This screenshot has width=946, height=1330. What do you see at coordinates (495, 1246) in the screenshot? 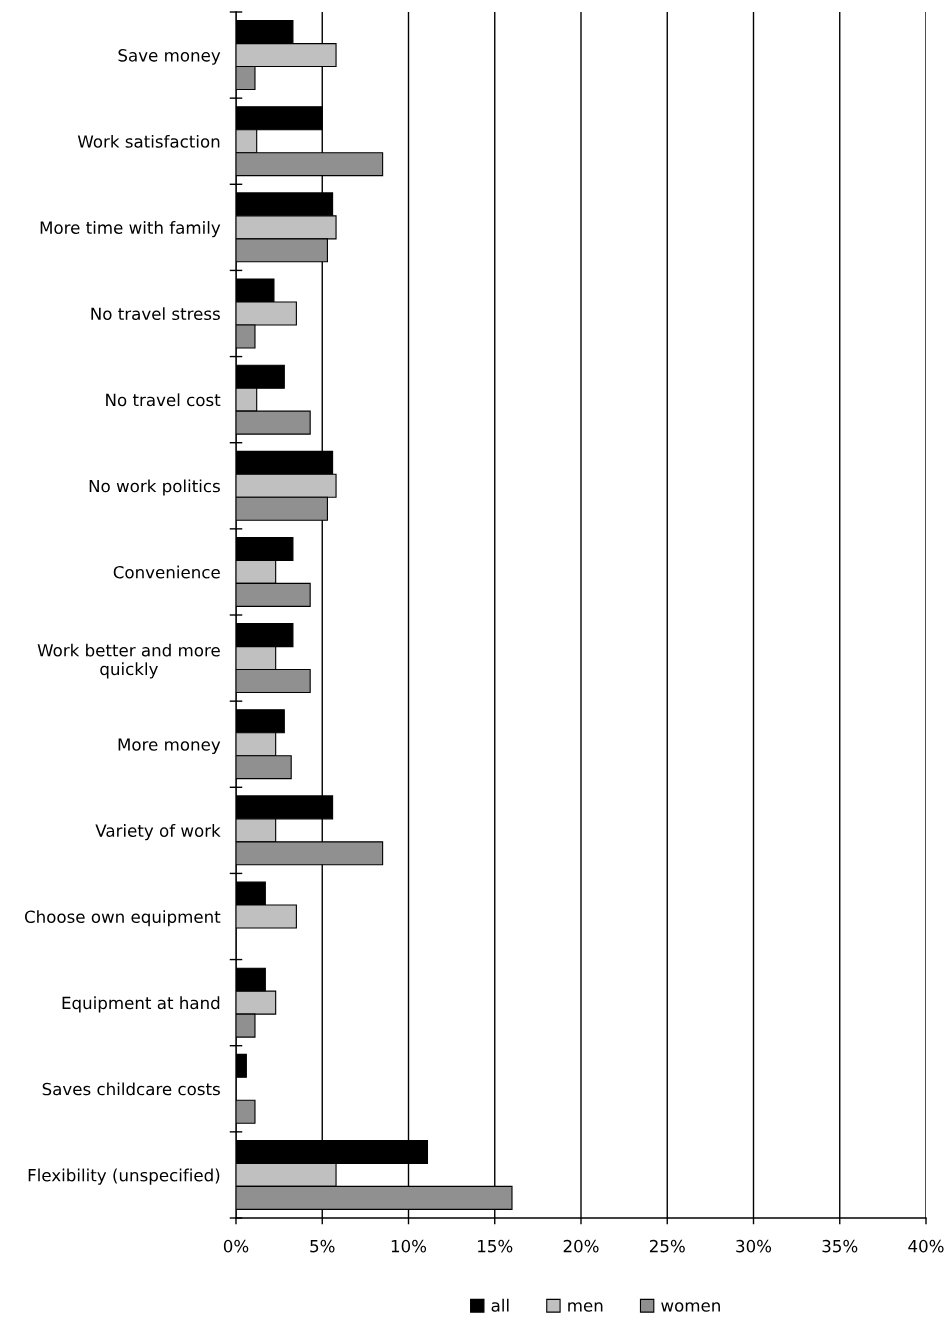
I see `x-tick-label: 15%` at bounding box center [495, 1246].